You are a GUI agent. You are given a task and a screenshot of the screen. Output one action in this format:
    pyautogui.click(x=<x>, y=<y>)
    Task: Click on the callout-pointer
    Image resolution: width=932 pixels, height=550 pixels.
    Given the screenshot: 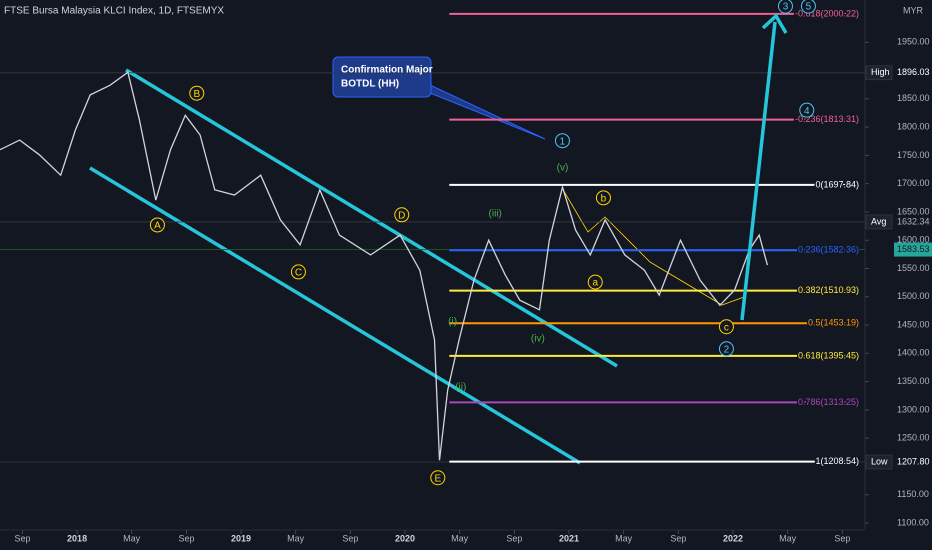 What is the action you would take?
    pyautogui.click(x=487, y=112)
    